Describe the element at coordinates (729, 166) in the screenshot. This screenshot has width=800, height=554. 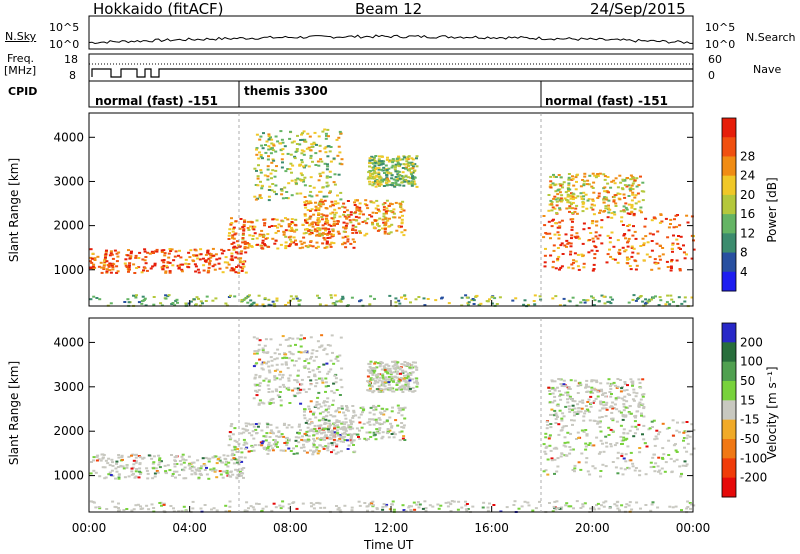
I see `power-colorbar-segment` at that location.